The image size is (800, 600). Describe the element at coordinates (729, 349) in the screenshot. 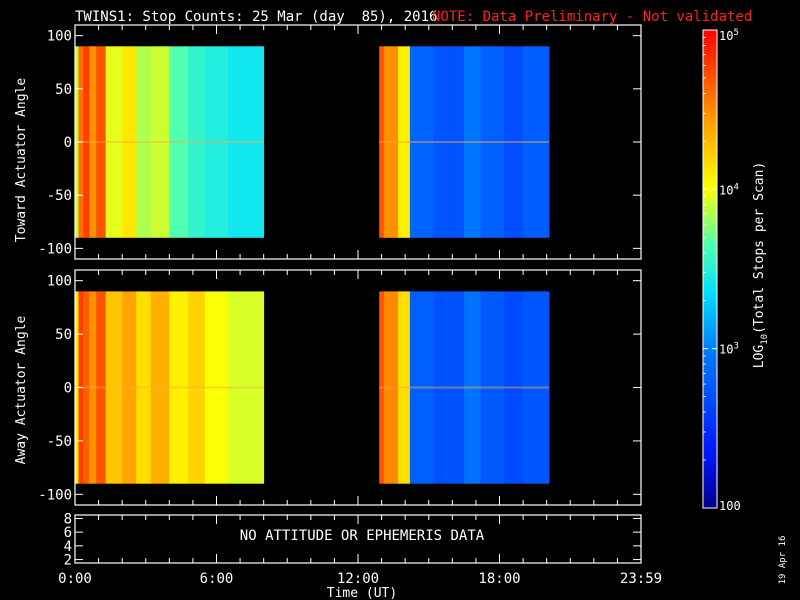

I see `colorbar-tick-label: 103` at that location.